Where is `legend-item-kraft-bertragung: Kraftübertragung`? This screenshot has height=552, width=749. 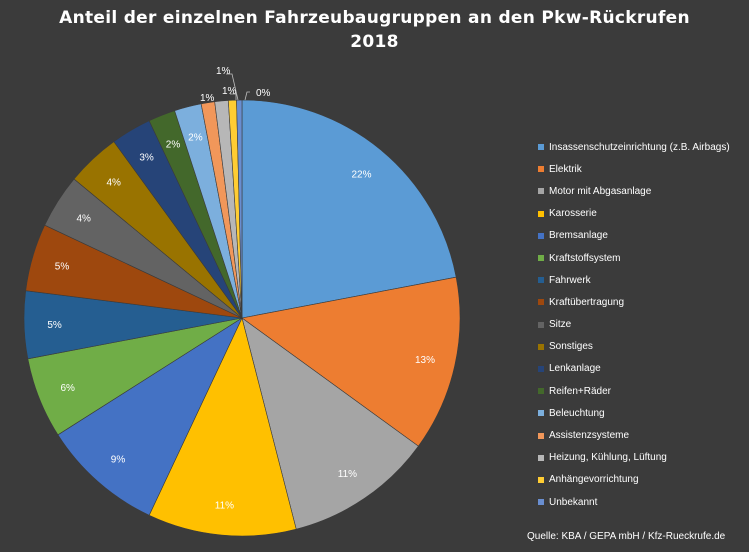 legend-item-kraft-bertragung: Kraftübertragung is located at coordinates (634, 302).